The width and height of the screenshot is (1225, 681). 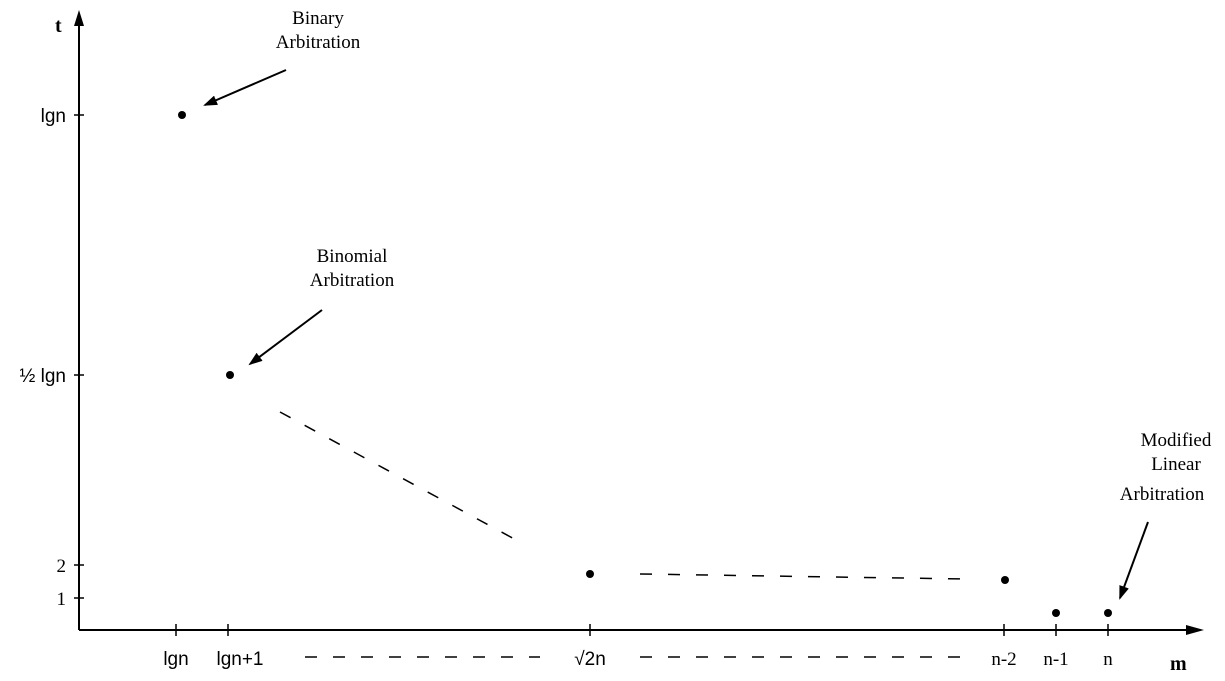 What do you see at coordinates (79, 18) in the screenshot?
I see `y-axis-arrow-icon` at bounding box center [79, 18].